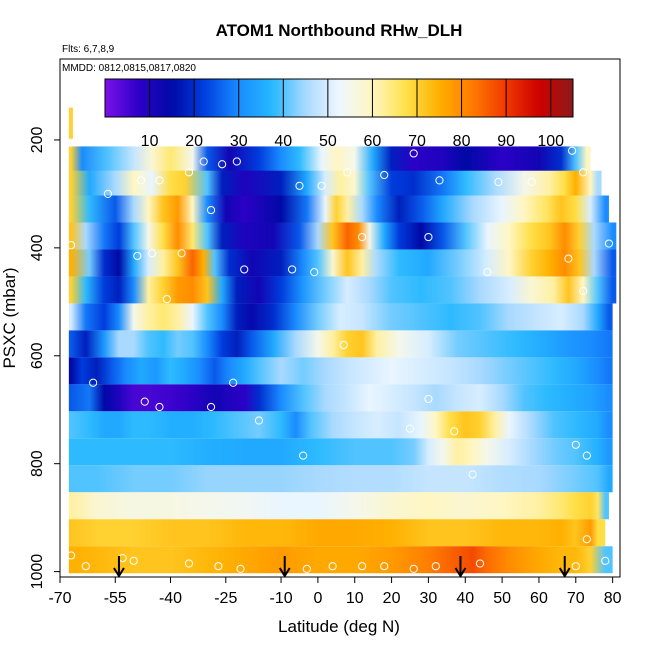  What do you see at coordinates (392, 598) in the screenshot?
I see `x-tick-label: 20` at bounding box center [392, 598].